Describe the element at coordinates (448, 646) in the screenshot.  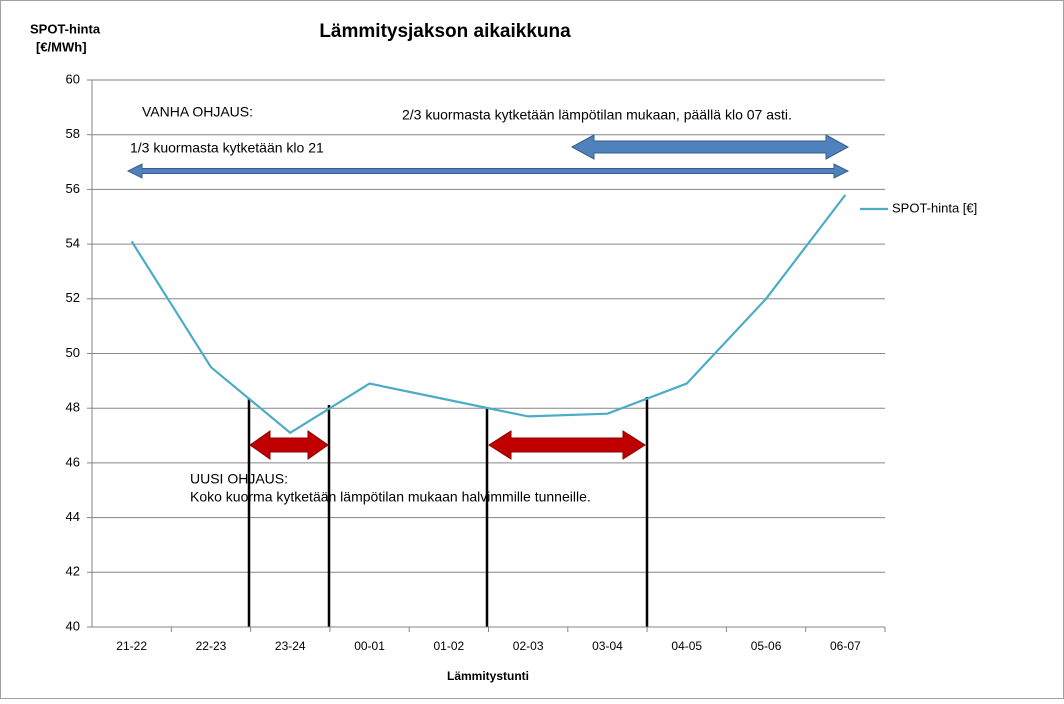
I see `x-tick-label: 01-02` at that location.